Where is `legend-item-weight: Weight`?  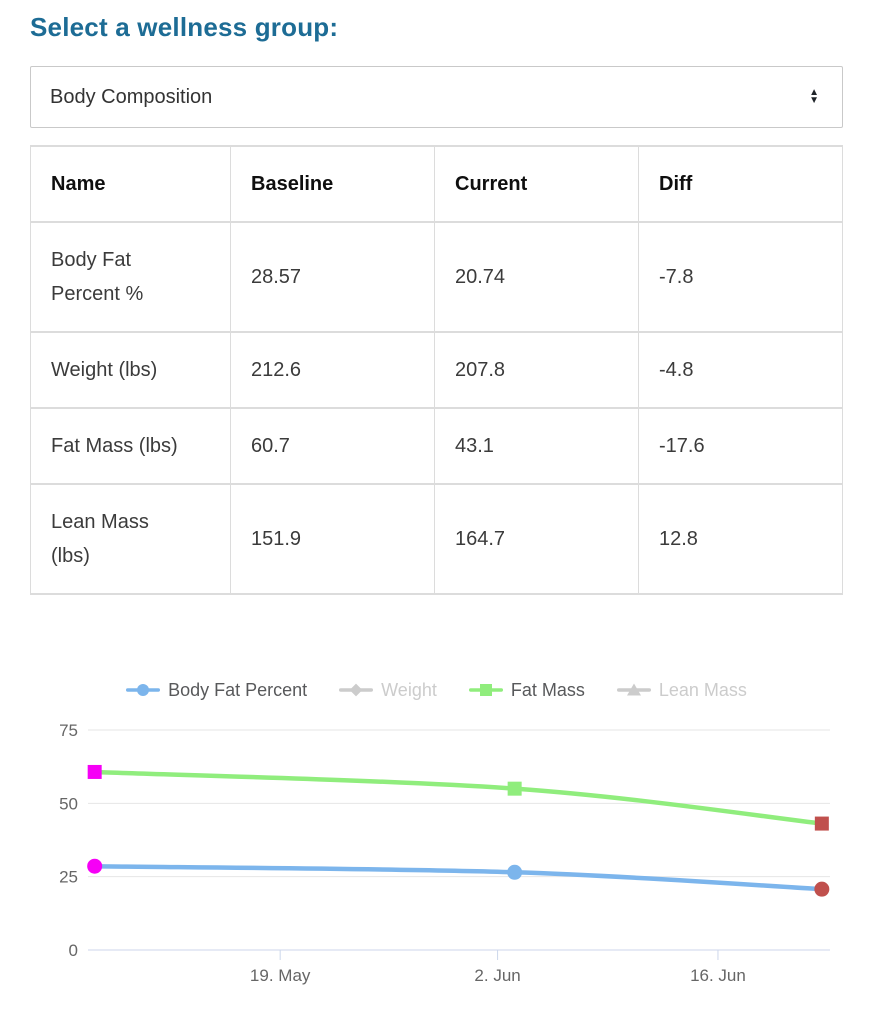 legend-item-weight: Weight is located at coordinates (388, 690).